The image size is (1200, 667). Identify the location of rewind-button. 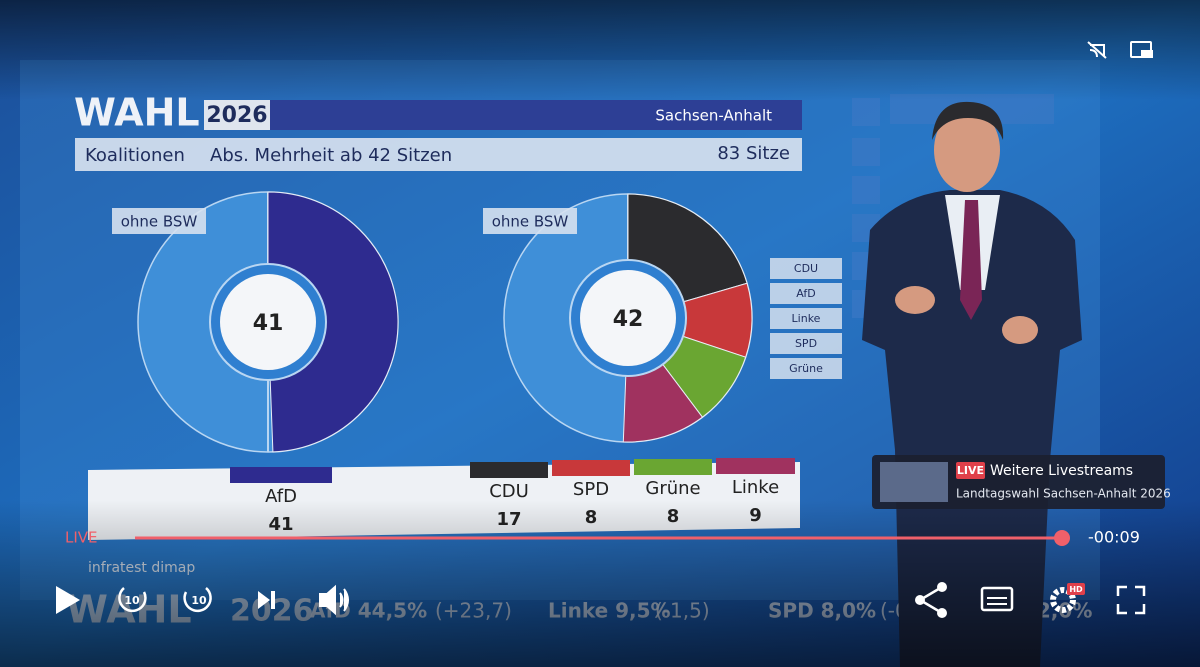
(132, 600).